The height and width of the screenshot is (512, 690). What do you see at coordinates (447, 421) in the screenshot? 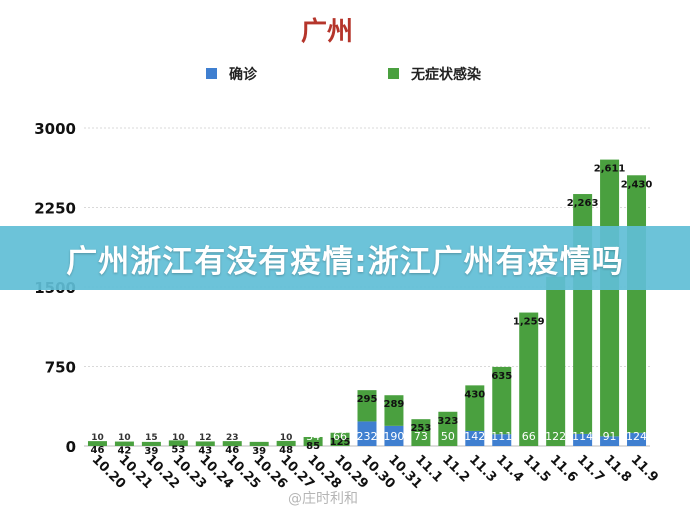
I see `label-asymptomatic: 323` at bounding box center [447, 421].